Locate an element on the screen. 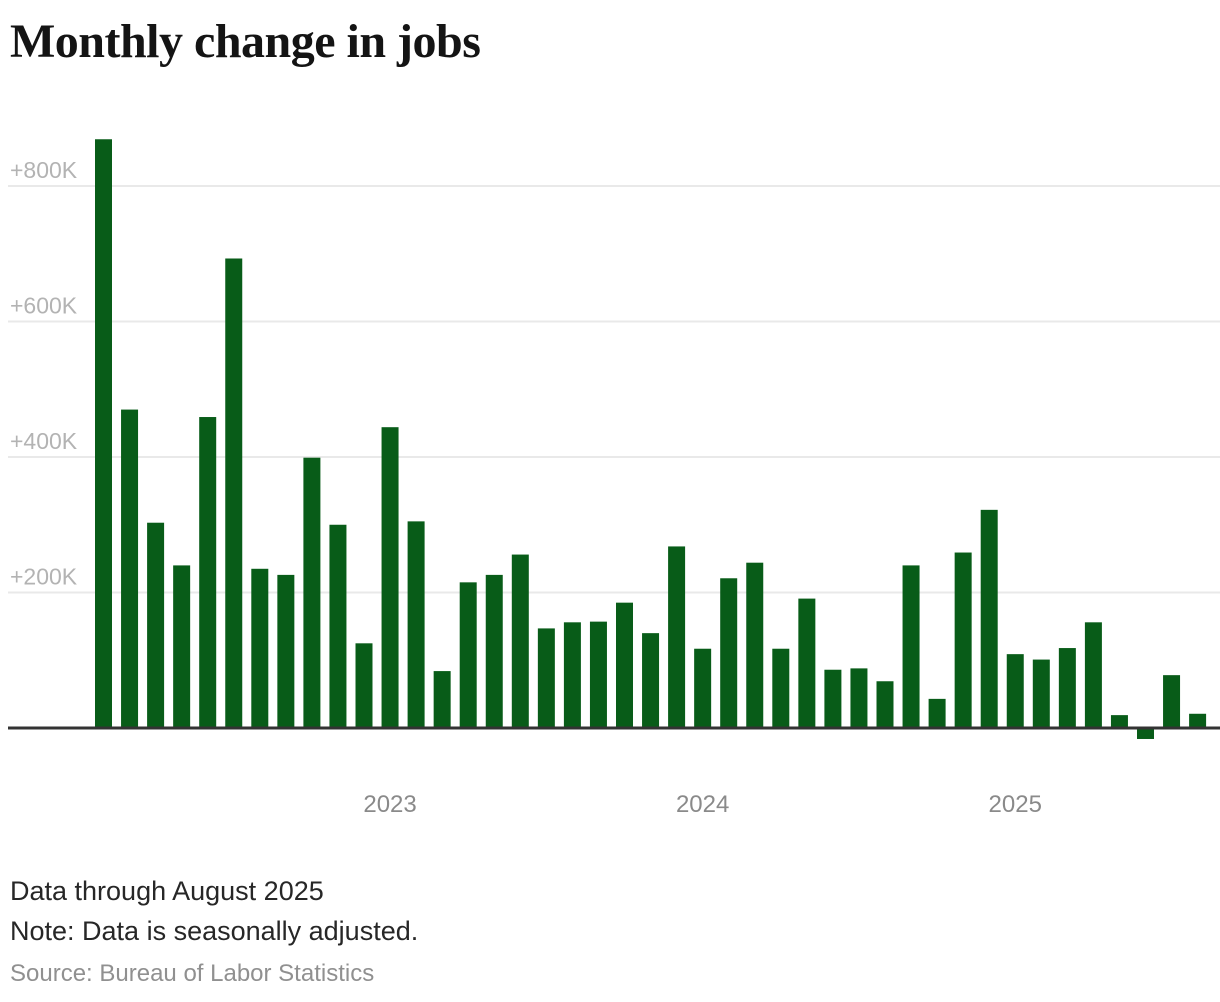 The image size is (1220, 1002). bar-sep-2024 is located at coordinates (911, 646).